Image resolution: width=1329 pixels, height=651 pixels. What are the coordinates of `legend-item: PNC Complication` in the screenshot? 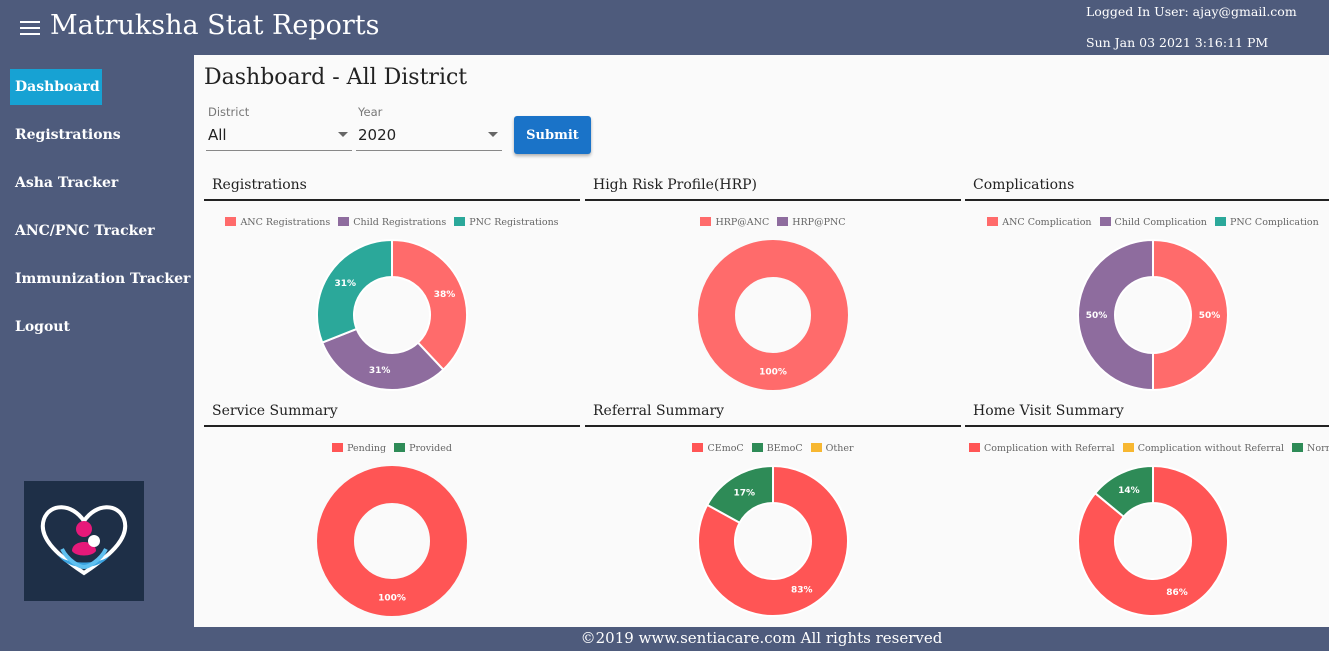 It's located at (1266, 222).